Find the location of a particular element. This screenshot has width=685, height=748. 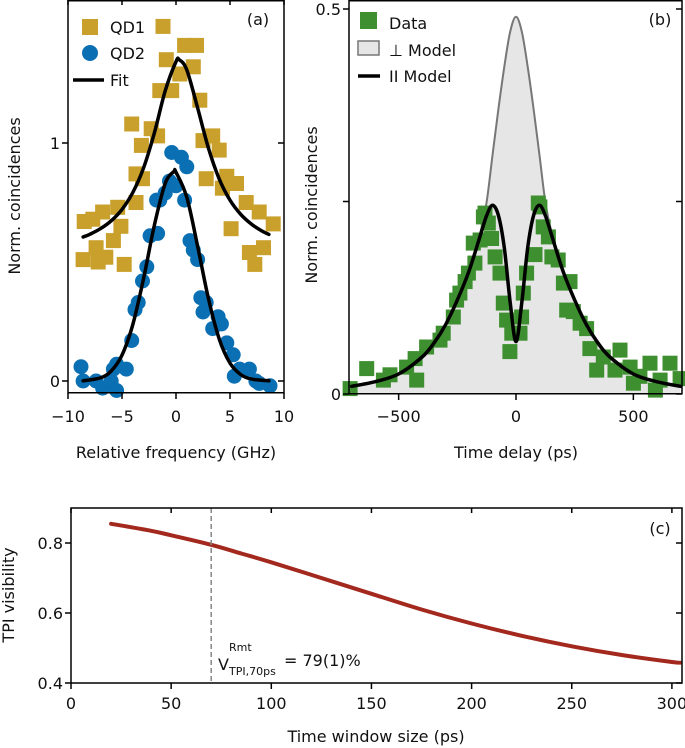

panel-c-label: (c) is located at coordinates (659, 528).